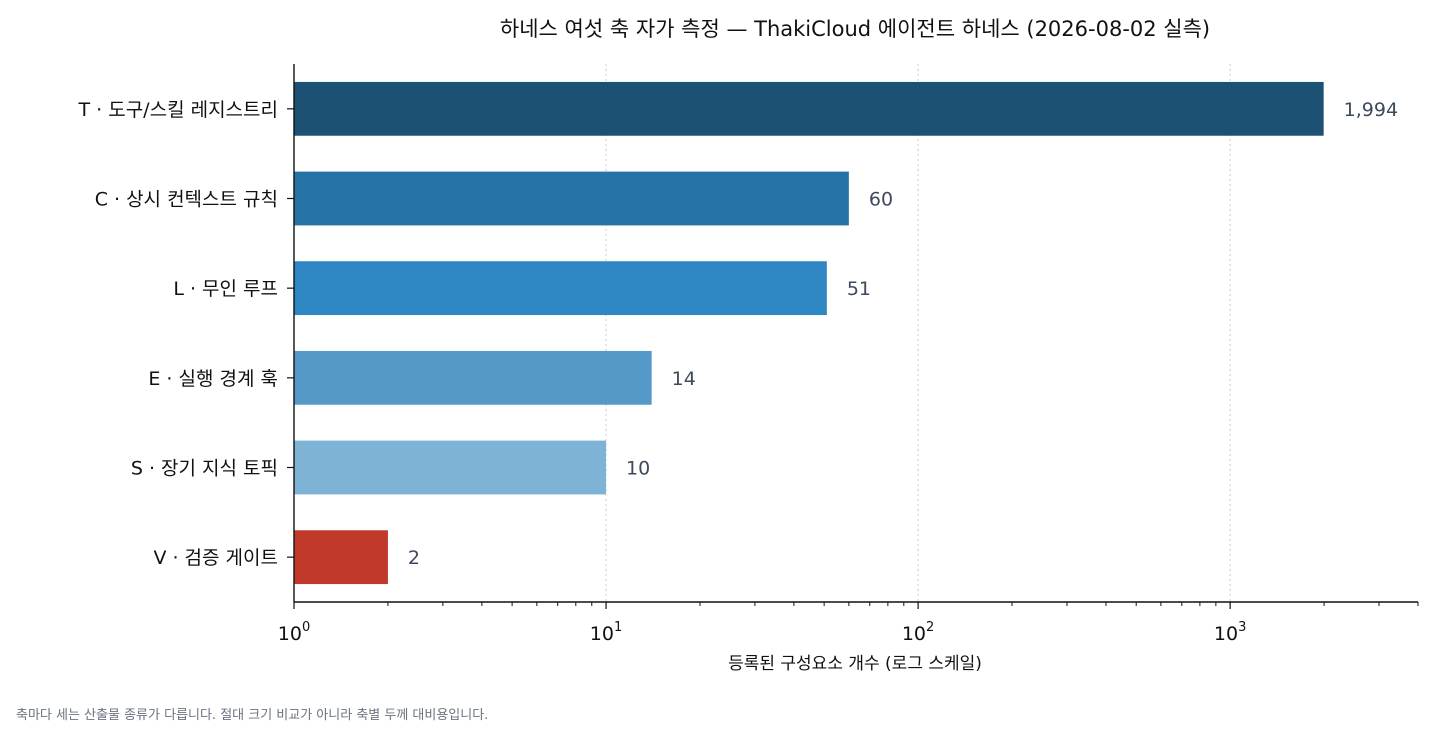 This screenshot has width=1433, height=739. Describe the element at coordinates (186, 200) in the screenshot. I see `category-label: C · 상시 컨텍스트 규칙` at that location.